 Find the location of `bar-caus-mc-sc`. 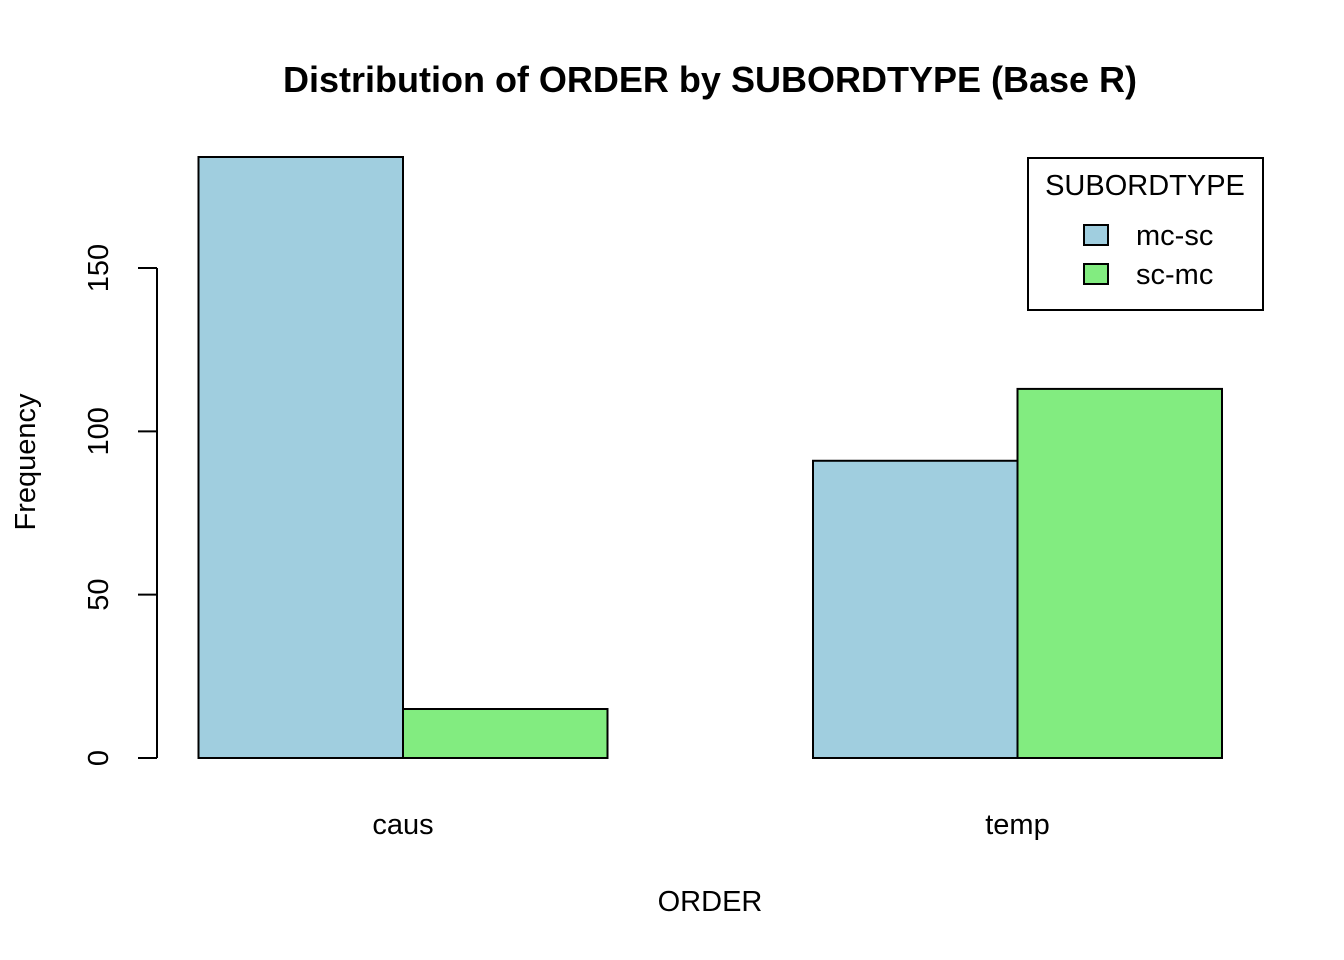

bar-caus-mc-sc is located at coordinates (300, 457).